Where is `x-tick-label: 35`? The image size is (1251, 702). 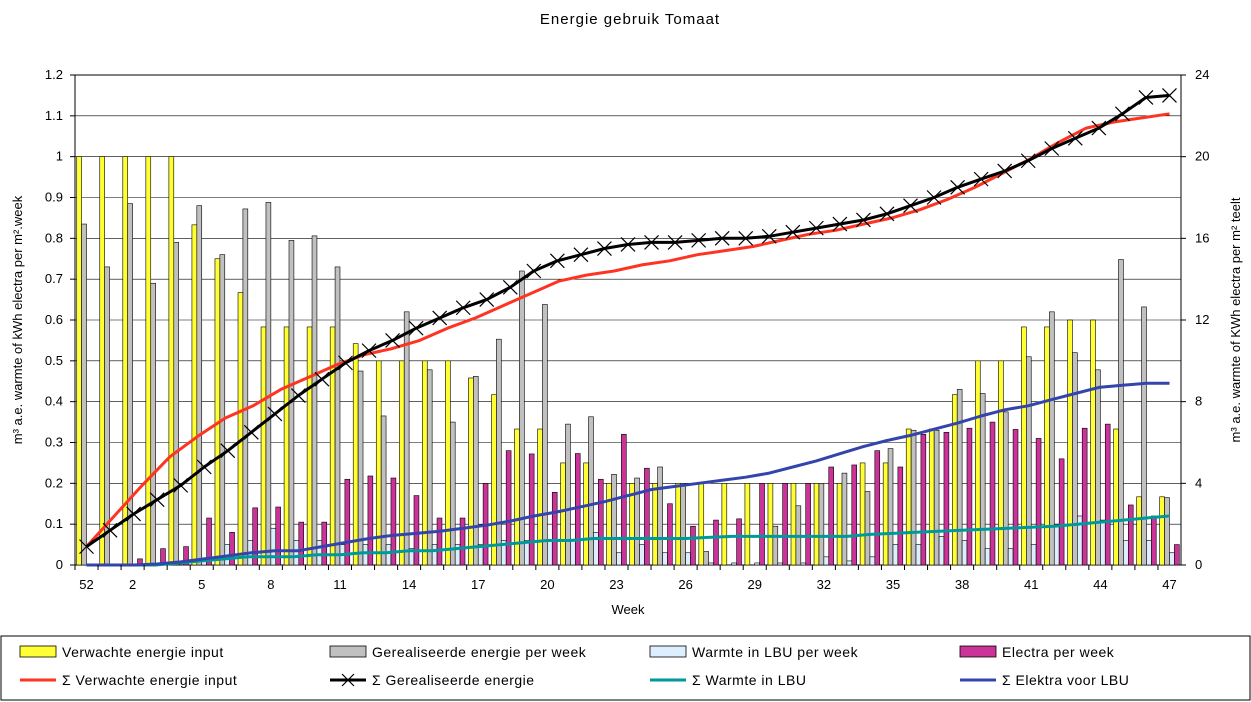 x-tick-label: 35 is located at coordinates (893, 584).